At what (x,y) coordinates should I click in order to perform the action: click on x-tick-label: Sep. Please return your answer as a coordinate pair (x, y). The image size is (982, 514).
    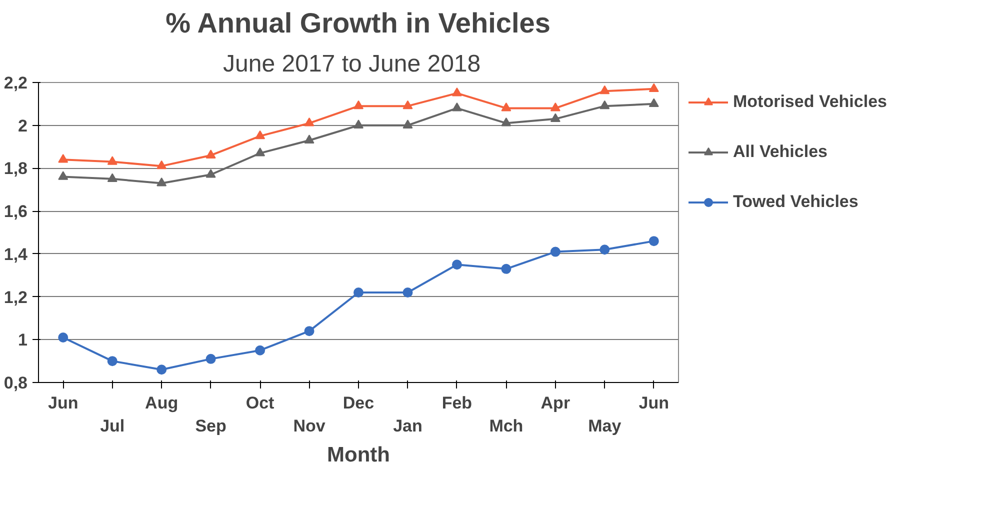
    Looking at the image, I should click on (210, 426).